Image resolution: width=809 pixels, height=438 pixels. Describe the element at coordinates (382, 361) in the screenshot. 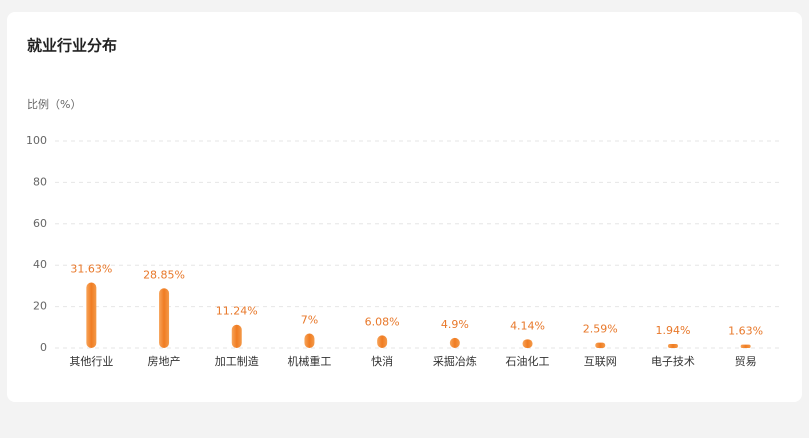

I see `x-tick-label: 快消` at that location.